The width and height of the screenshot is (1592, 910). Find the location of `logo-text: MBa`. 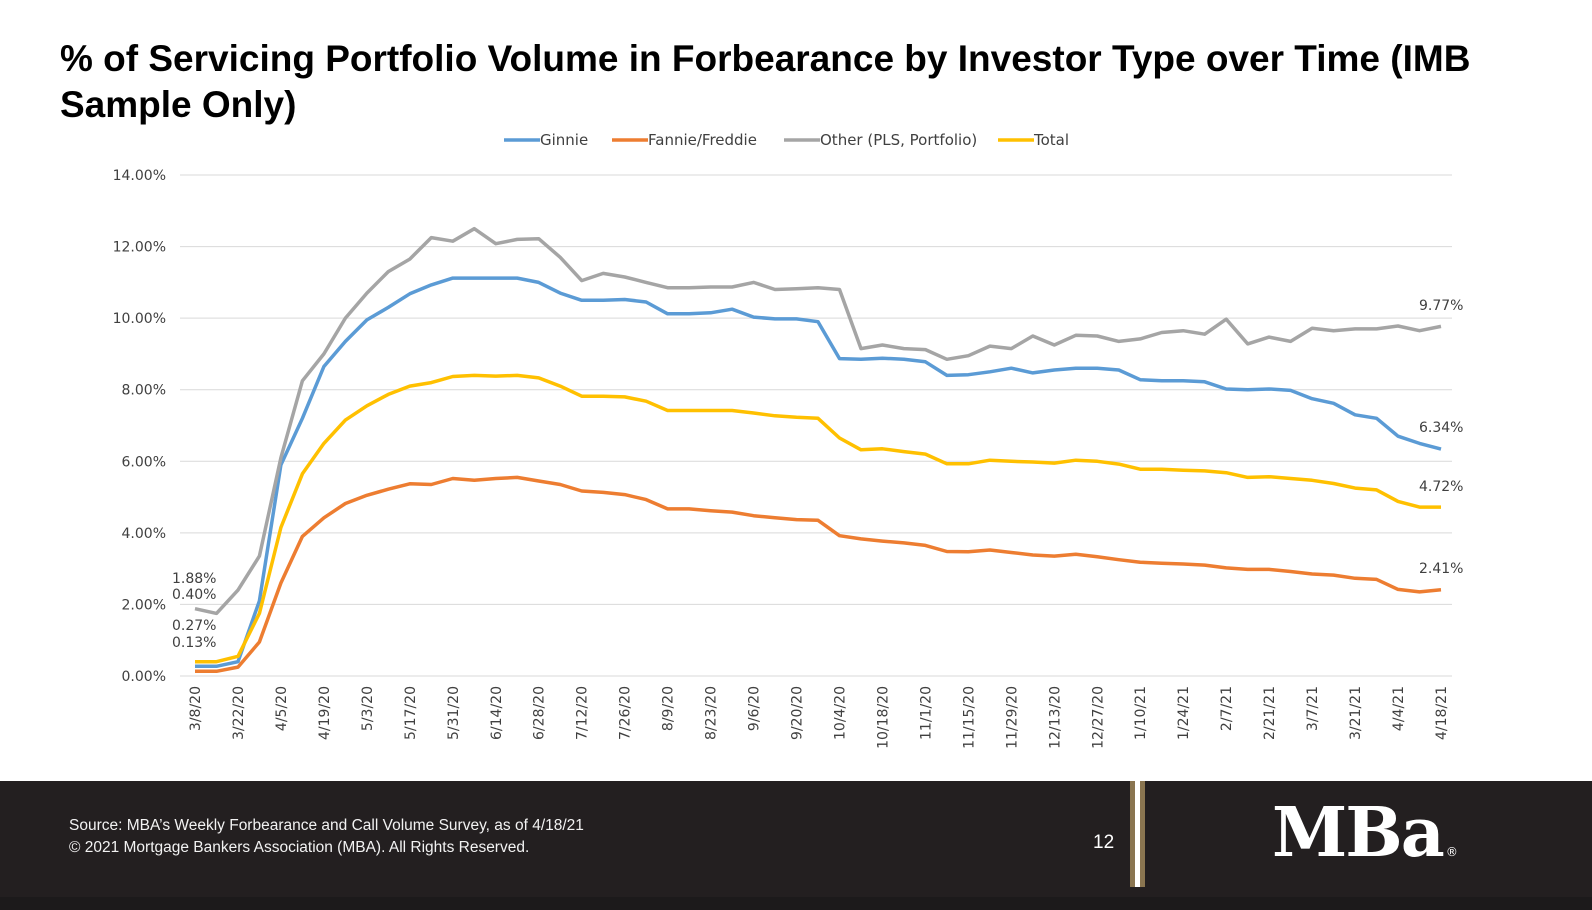

logo-text: MBa is located at coordinates (1358, 833).